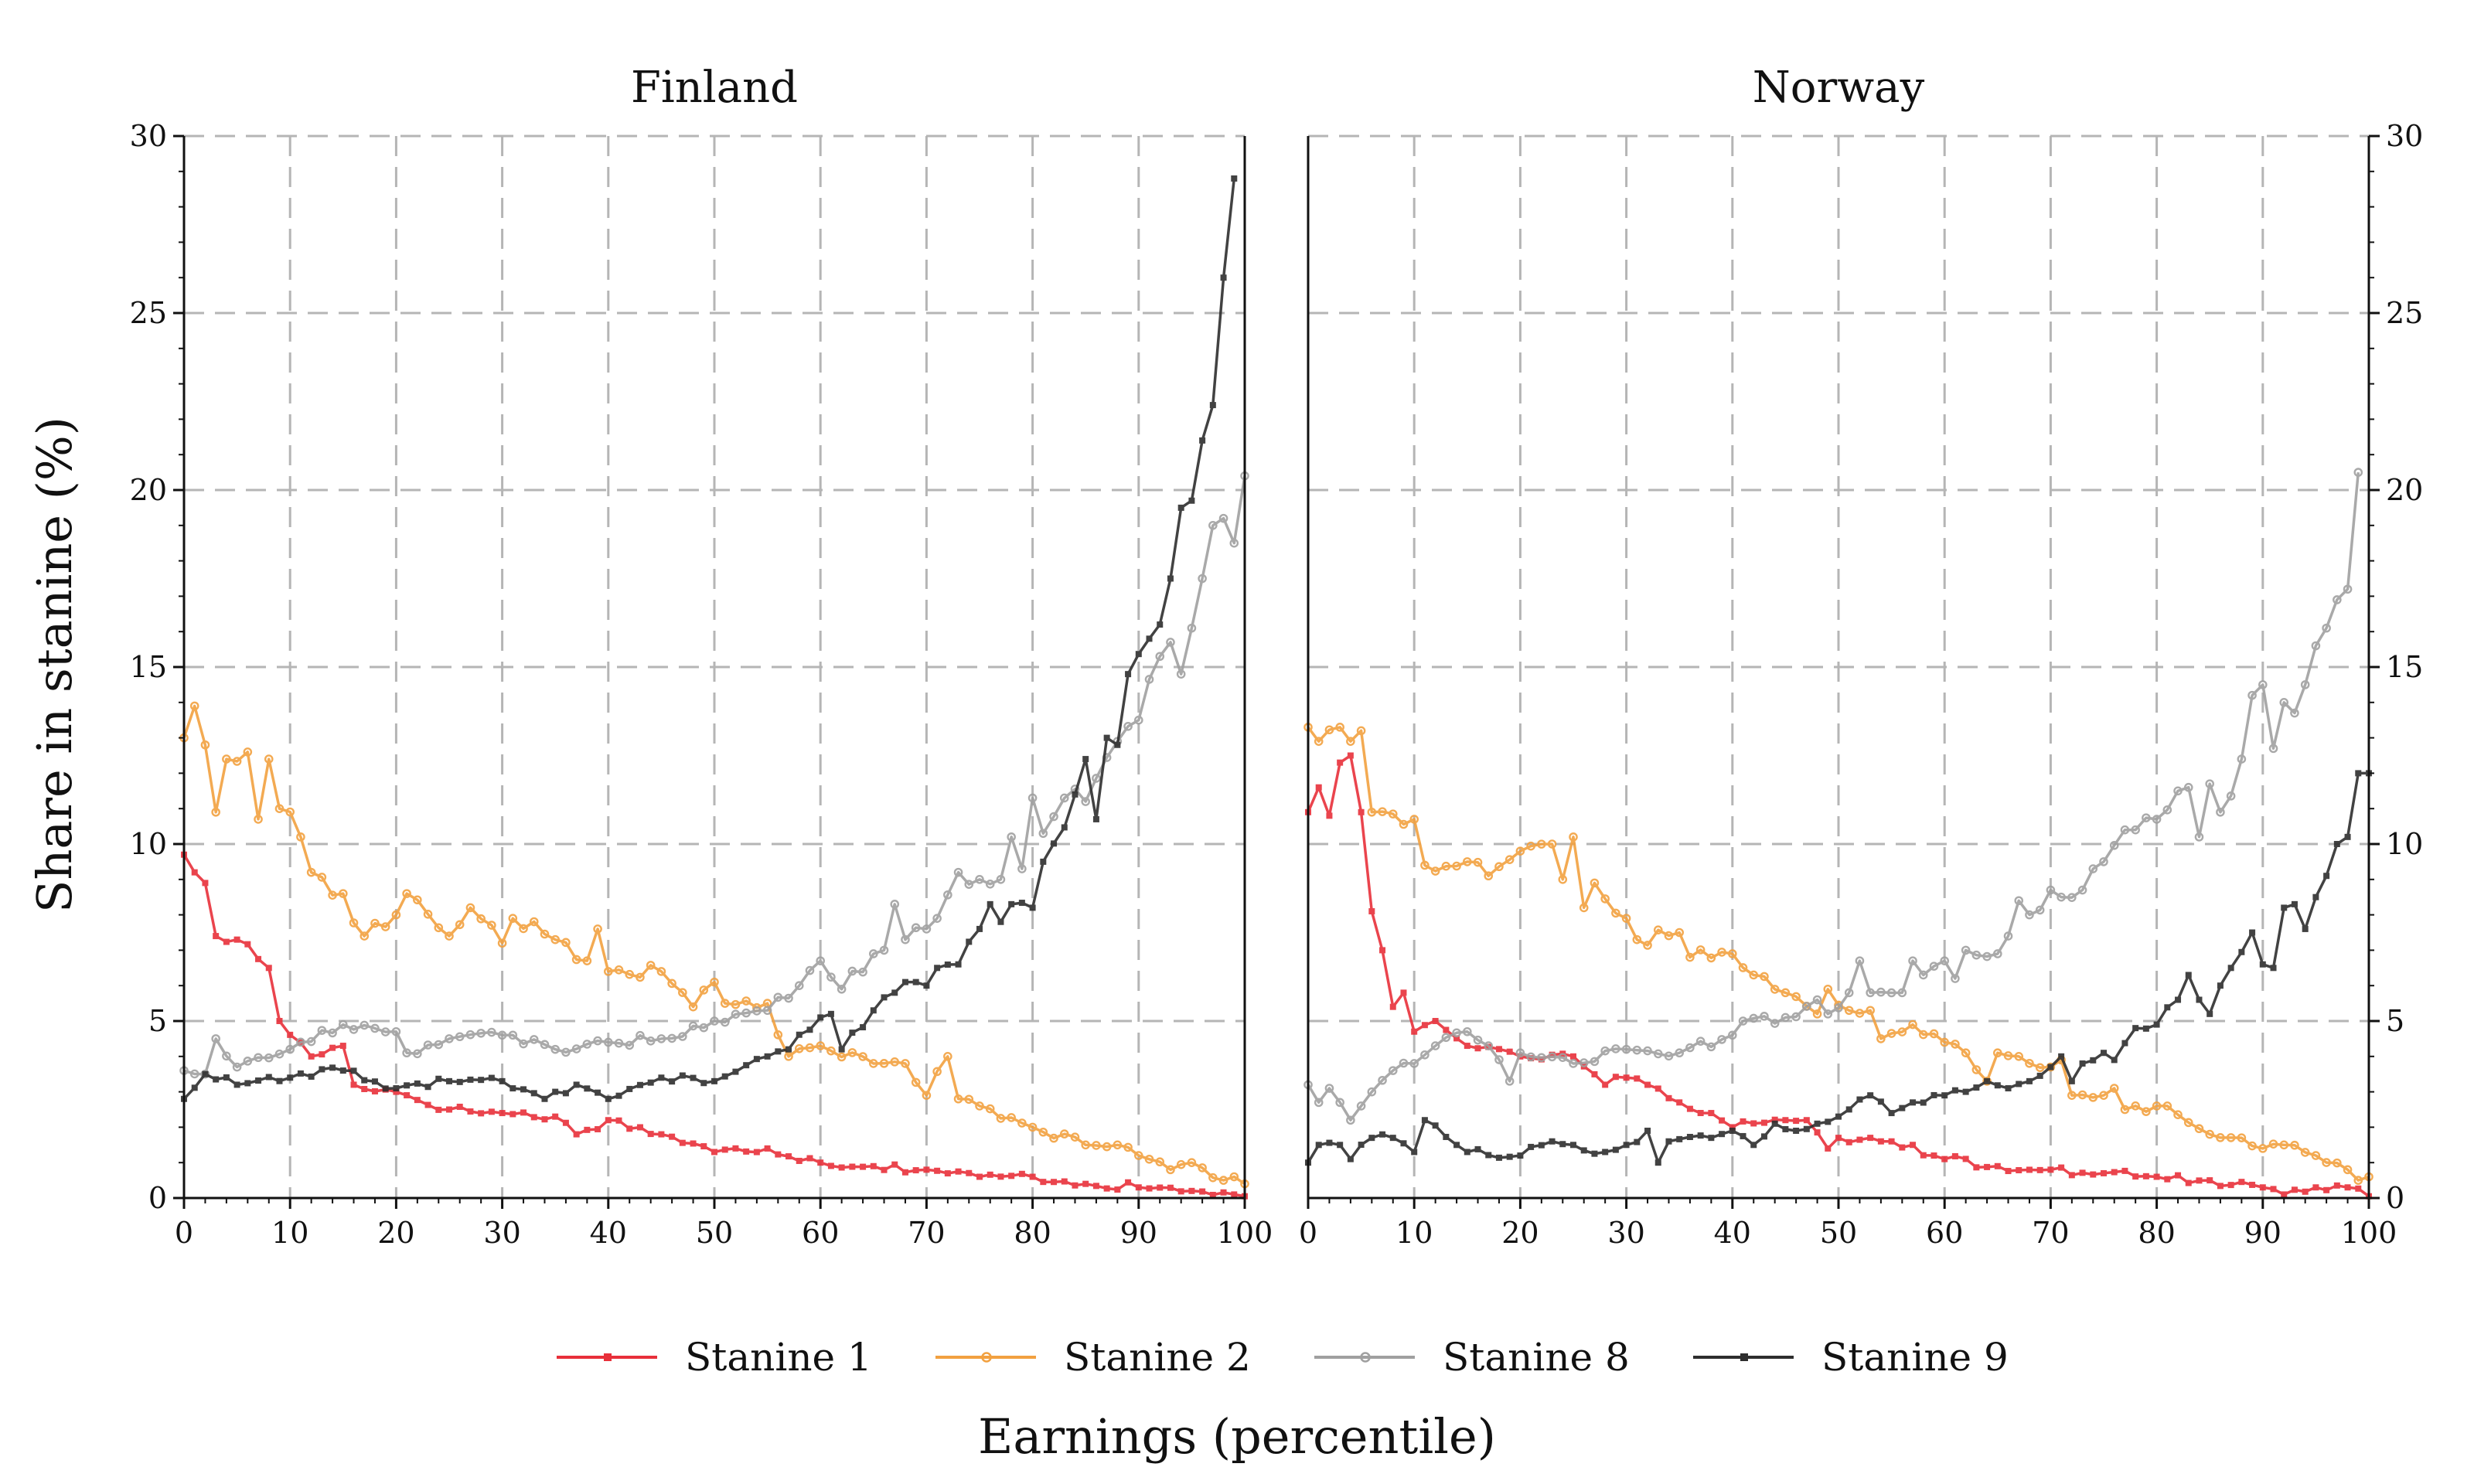  Describe the element at coordinates (714, 1357) in the screenshot. I see `legend-item-stanine-1: Stanine 1` at that location.